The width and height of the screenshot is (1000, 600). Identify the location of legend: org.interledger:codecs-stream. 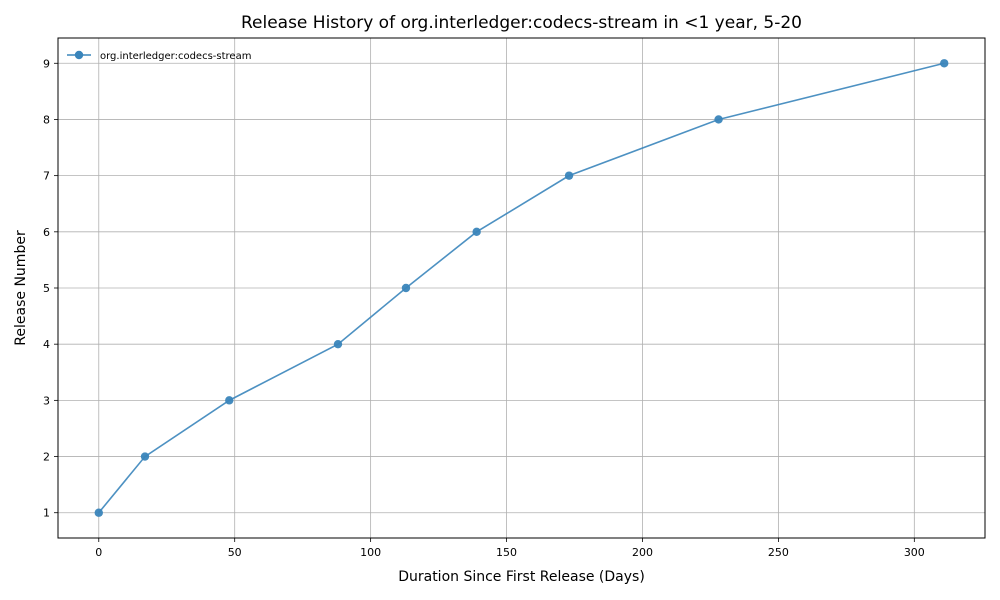
(159, 56).